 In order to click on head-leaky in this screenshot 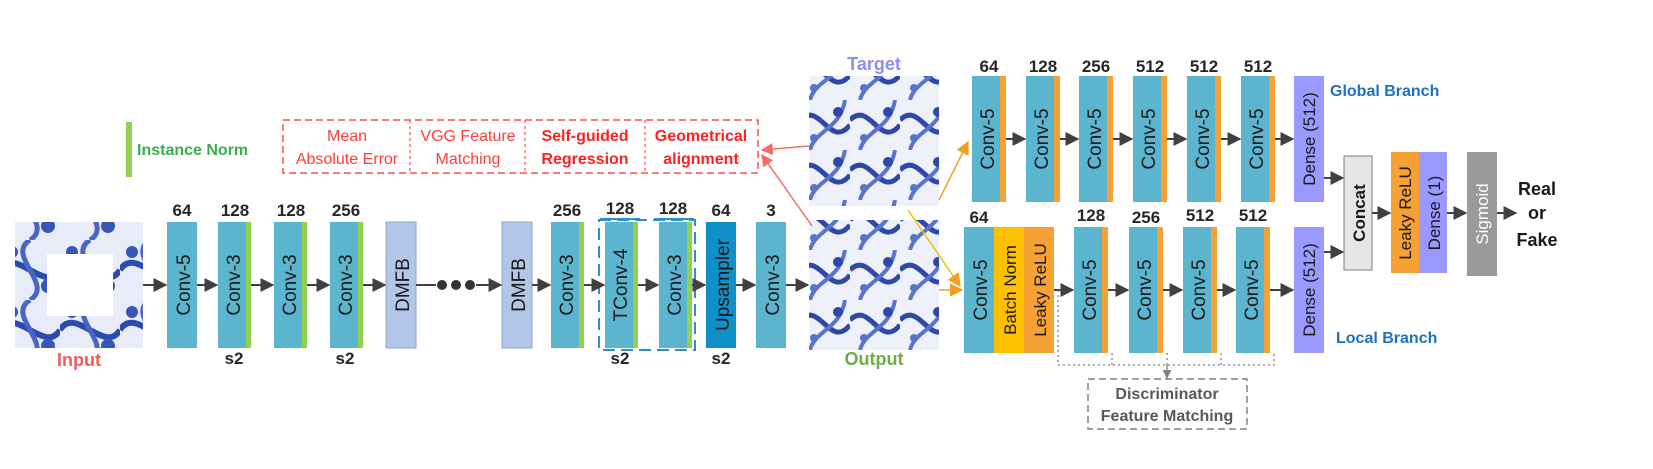, I will do `click(1405, 212)`.